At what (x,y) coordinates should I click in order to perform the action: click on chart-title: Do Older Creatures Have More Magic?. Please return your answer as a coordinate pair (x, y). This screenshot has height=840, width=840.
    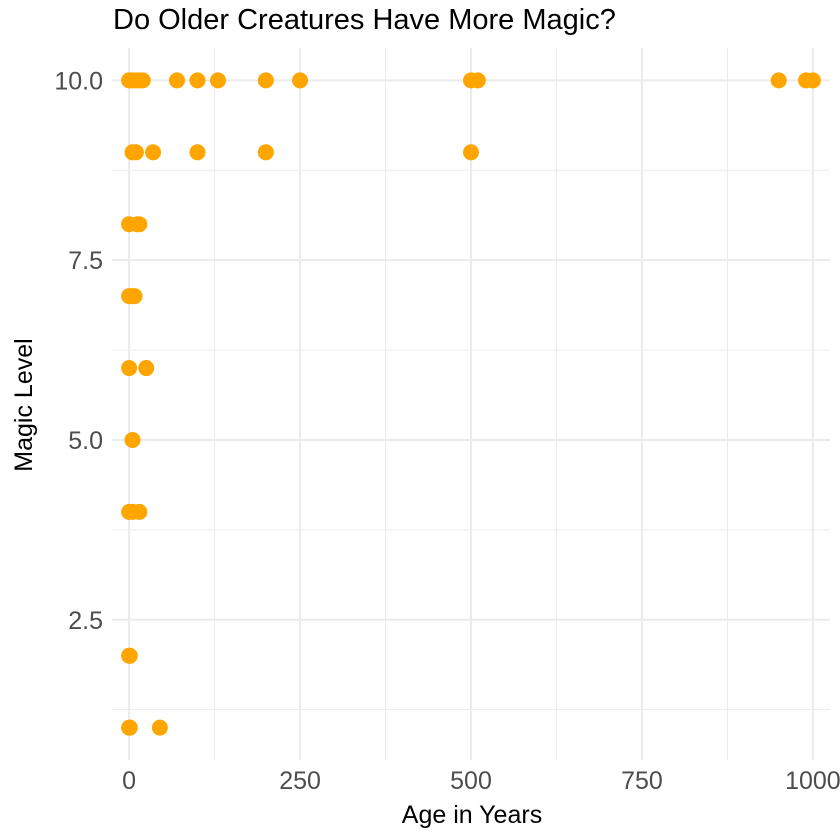
    Looking at the image, I should click on (364, 20).